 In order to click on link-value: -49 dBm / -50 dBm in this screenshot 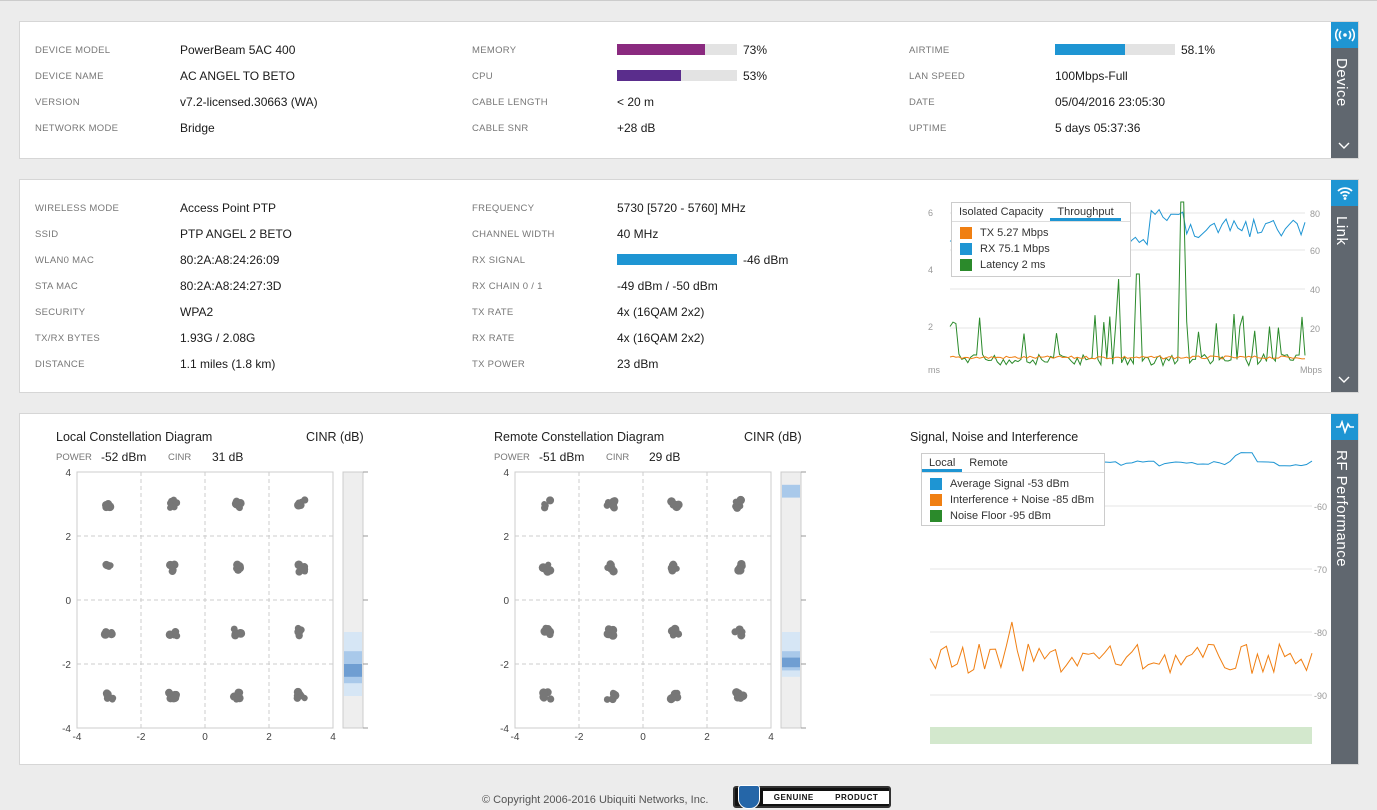, I will do `click(667, 286)`.